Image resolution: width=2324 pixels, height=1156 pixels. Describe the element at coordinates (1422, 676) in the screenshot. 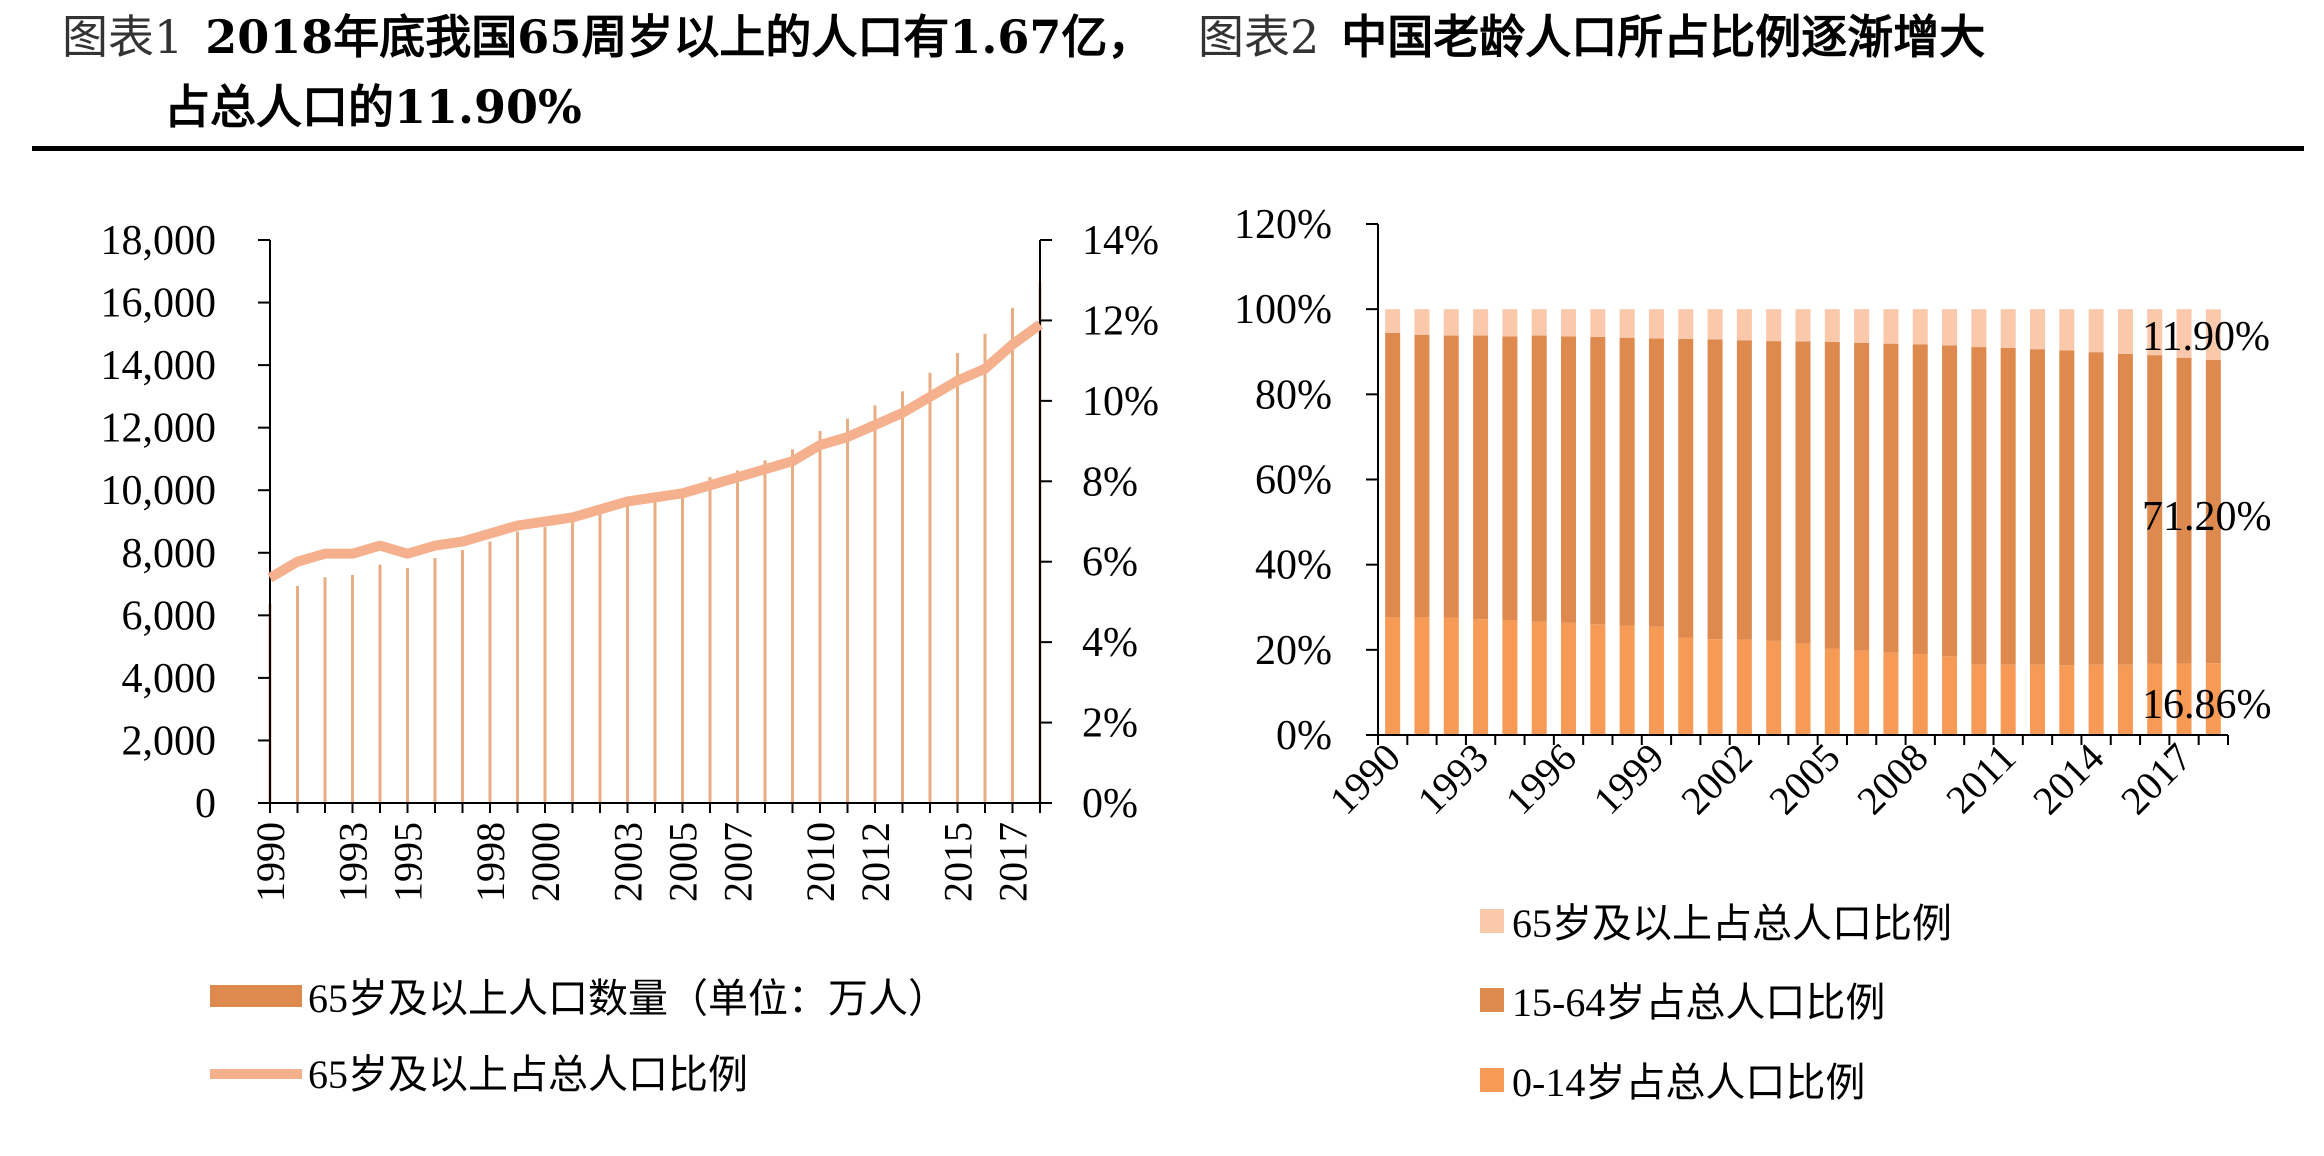

I see `chart2-bar-1991-s0` at that location.